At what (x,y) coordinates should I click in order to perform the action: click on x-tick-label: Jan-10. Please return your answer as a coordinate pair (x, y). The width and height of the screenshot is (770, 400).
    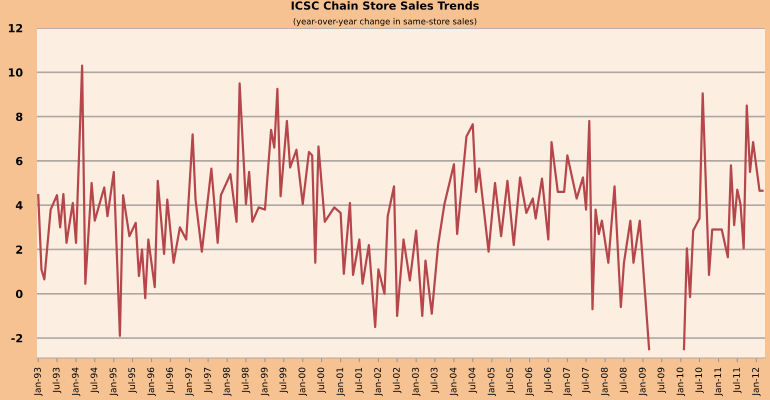
    Looking at the image, I should click on (681, 382).